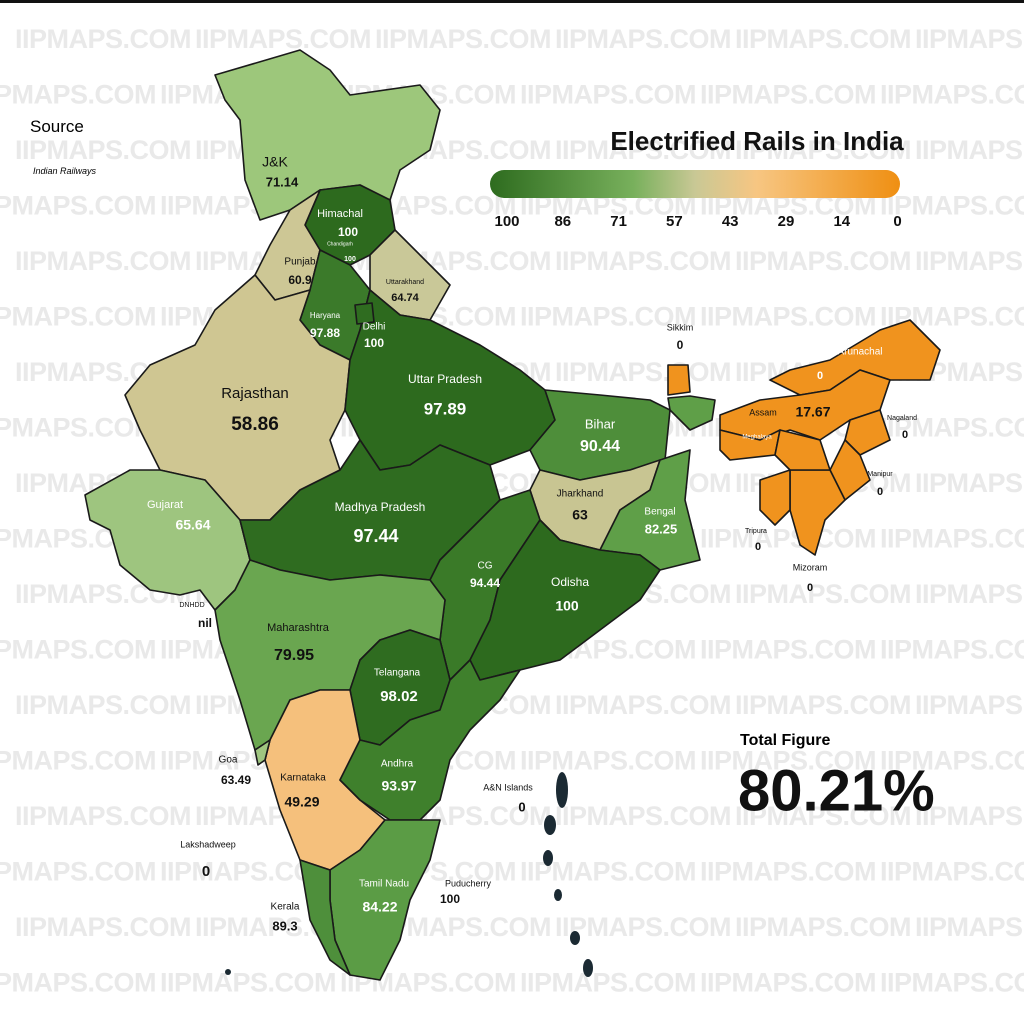  What do you see at coordinates (285, 907) in the screenshot?
I see `region-name: Kerala` at bounding box center [285, 907].